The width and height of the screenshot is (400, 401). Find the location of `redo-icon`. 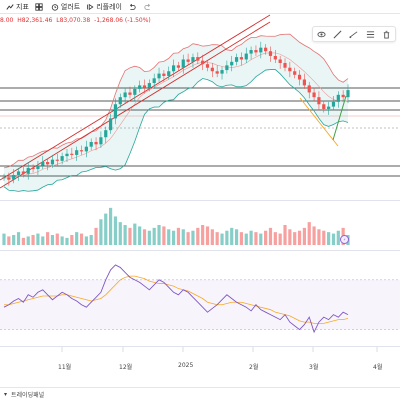

redo-icon is located at coordinates (147, 6).